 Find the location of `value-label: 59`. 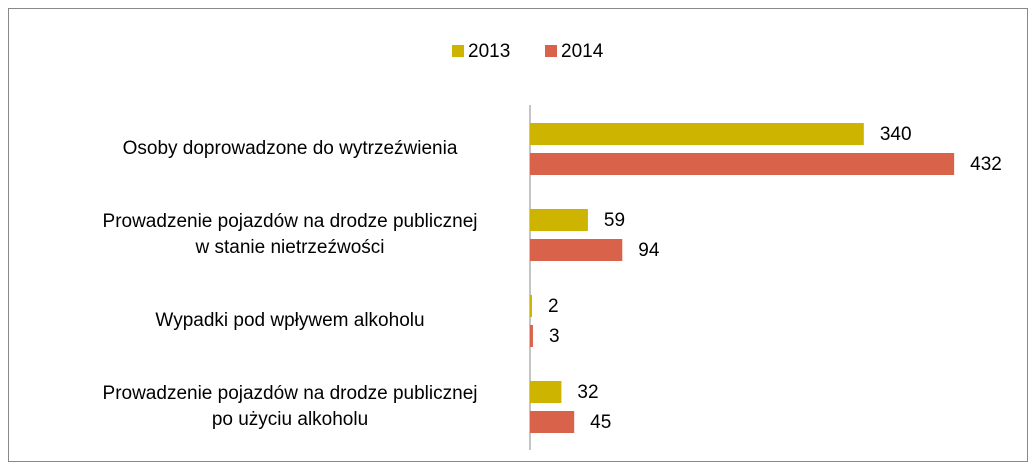

value-label: 59 is located at coordinates (614, 220).